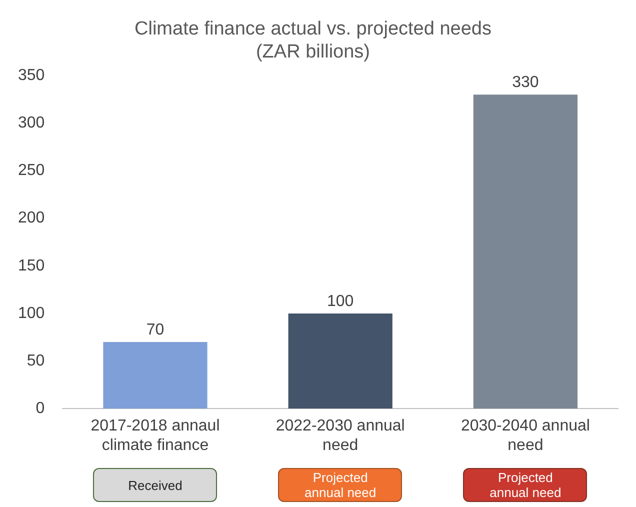  I want to click on y-tick-label: 350, so click(31, 75).